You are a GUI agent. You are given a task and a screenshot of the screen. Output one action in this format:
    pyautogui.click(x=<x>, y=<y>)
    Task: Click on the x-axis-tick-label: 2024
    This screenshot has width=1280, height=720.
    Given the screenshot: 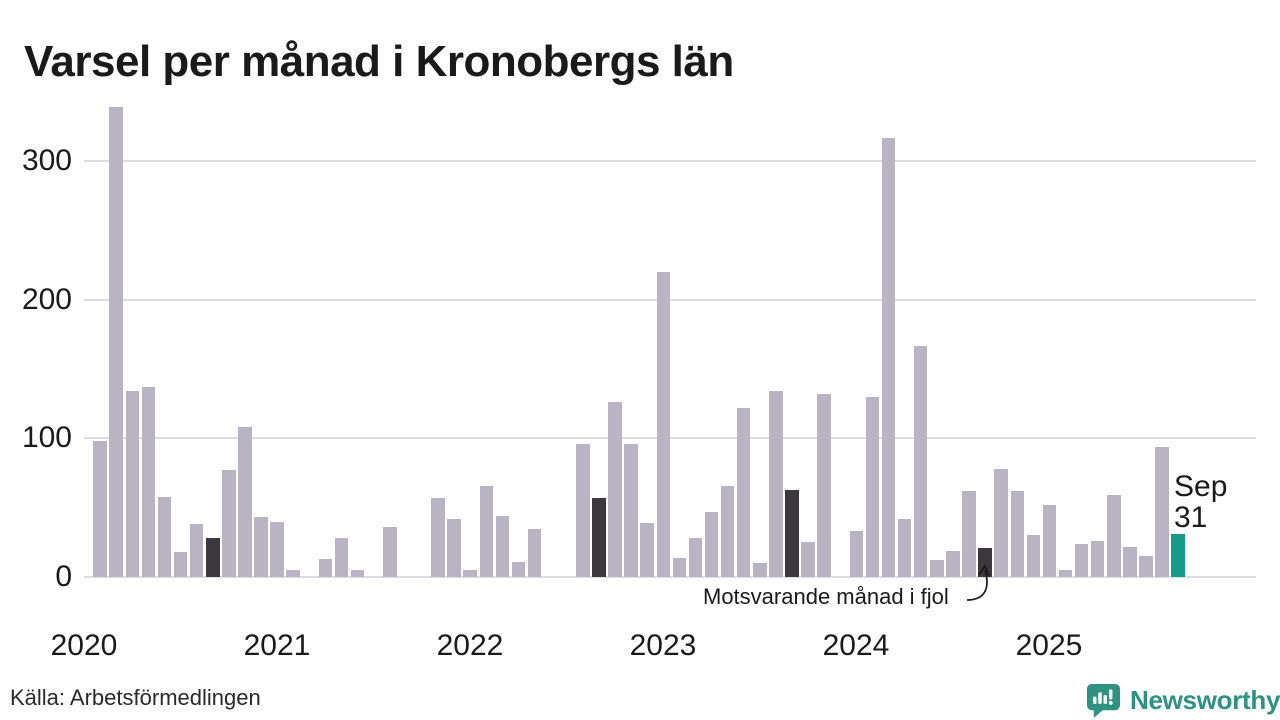 What is the action you would take?
    pyautogui.click(x=856, y=645)
    